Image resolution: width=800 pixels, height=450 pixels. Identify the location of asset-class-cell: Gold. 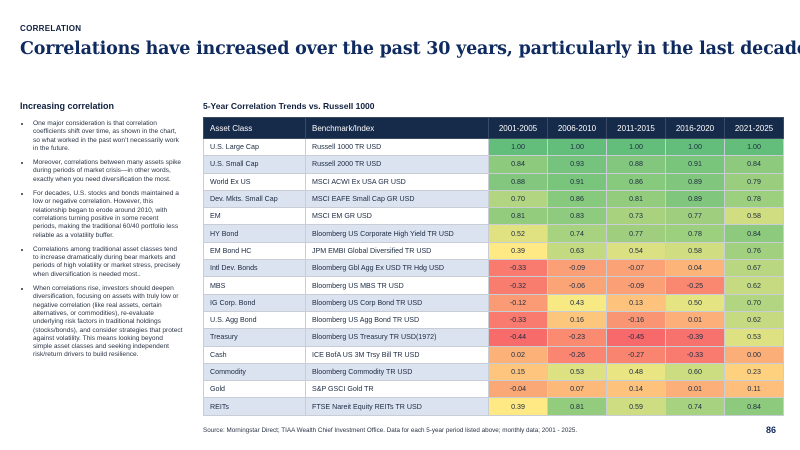
(254, 389).